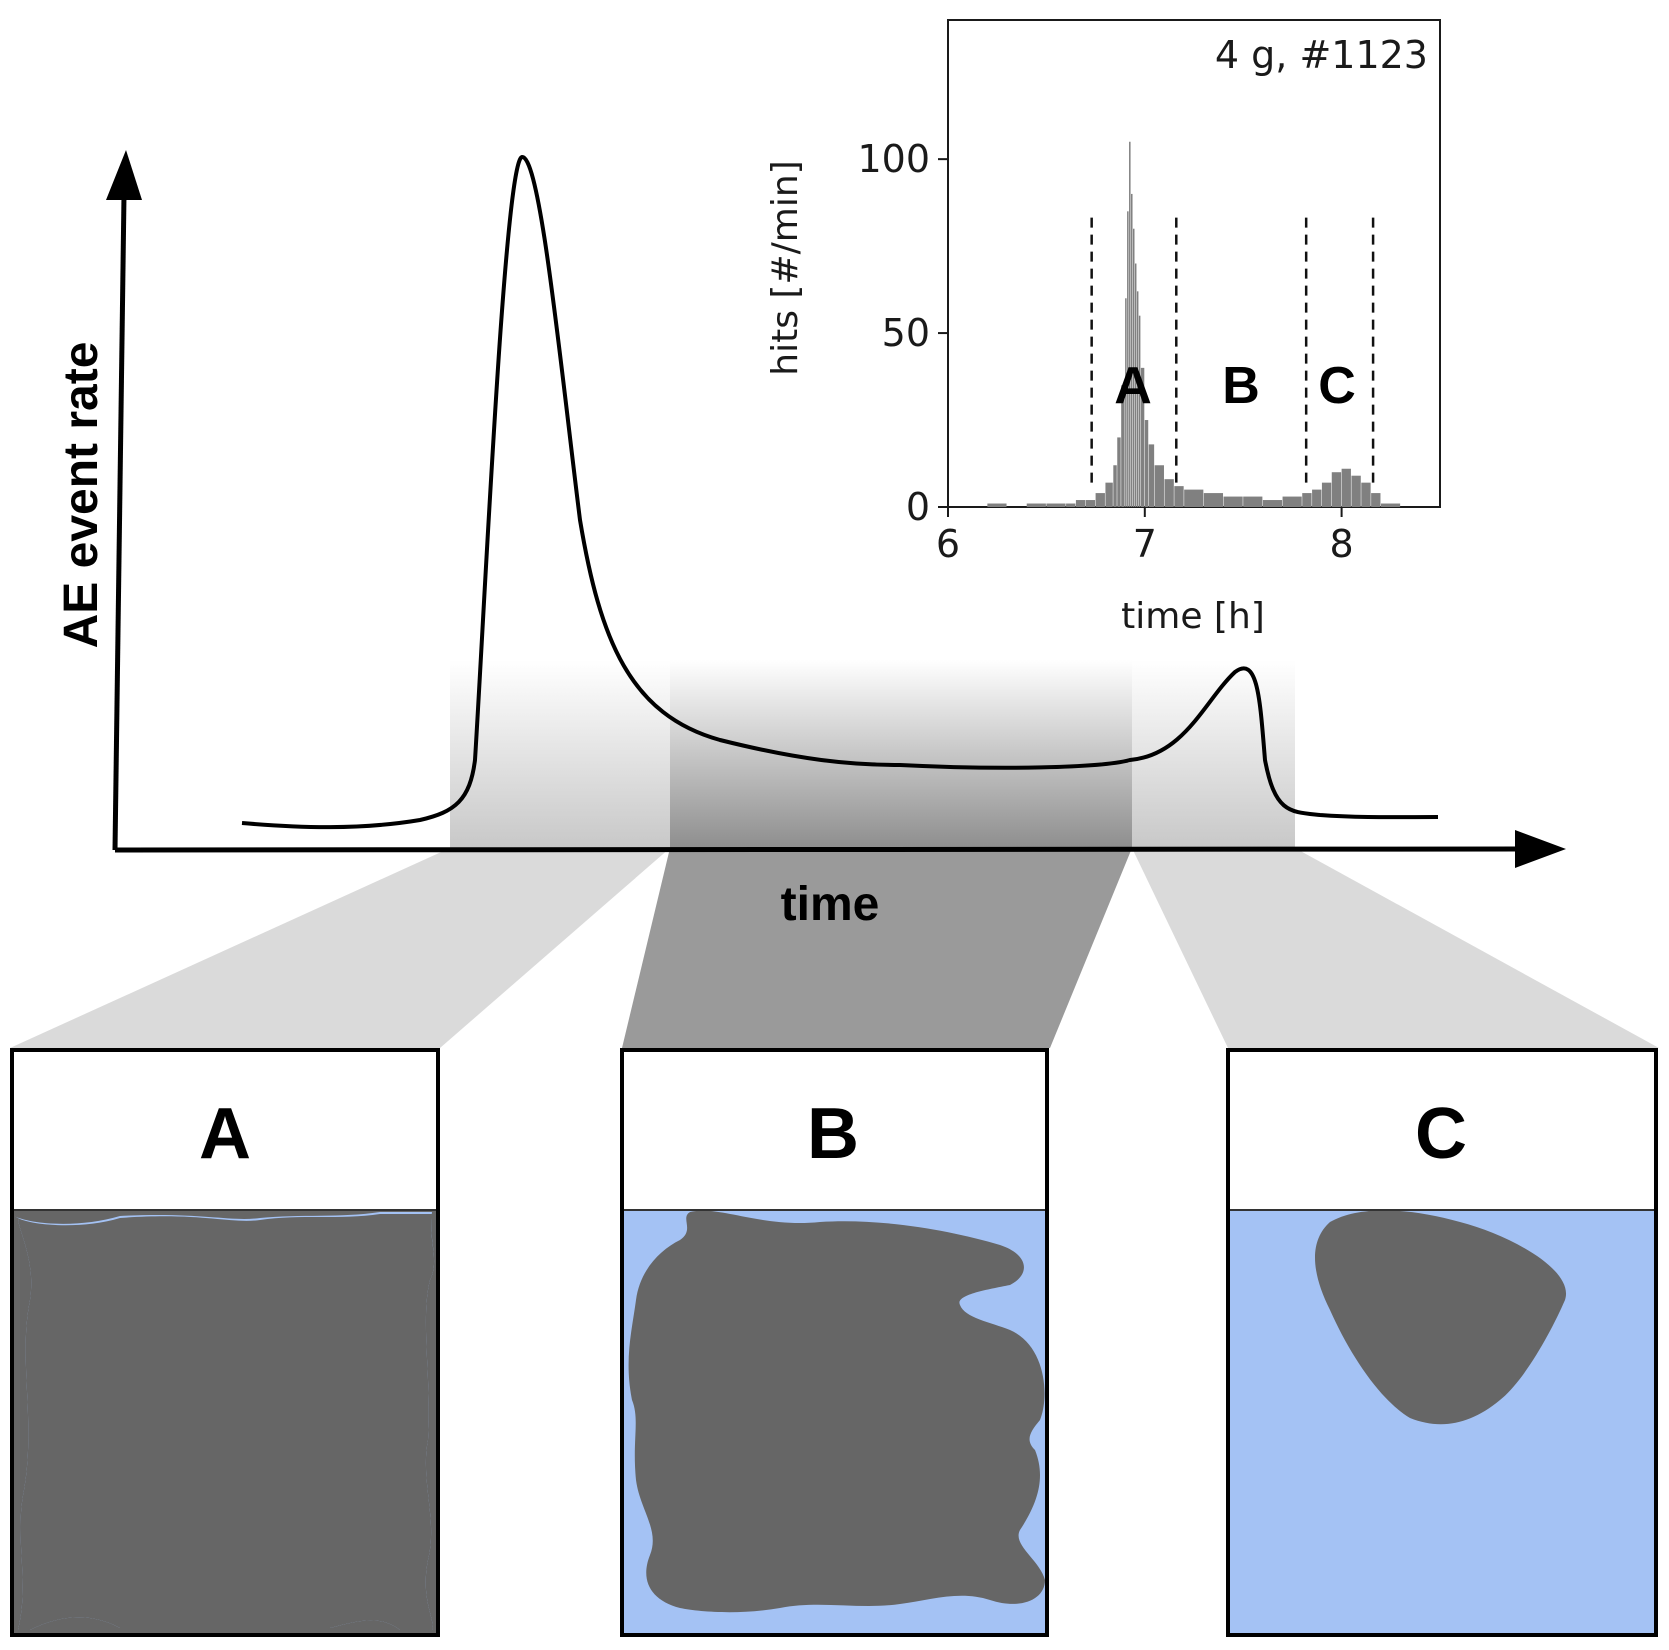 This screenshot has height=1650, width=1669. I want to click on panel-c-solid, so click(1441, 1317).